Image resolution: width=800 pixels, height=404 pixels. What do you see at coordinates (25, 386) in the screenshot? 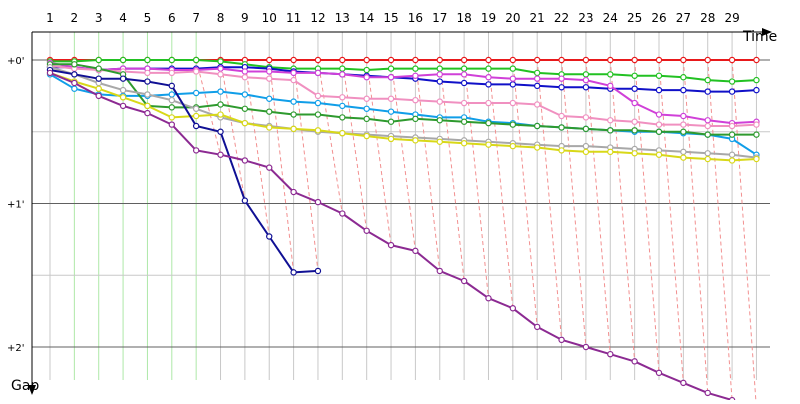
I see `y-axis-title: Gap` at bounding box center [25, 386].